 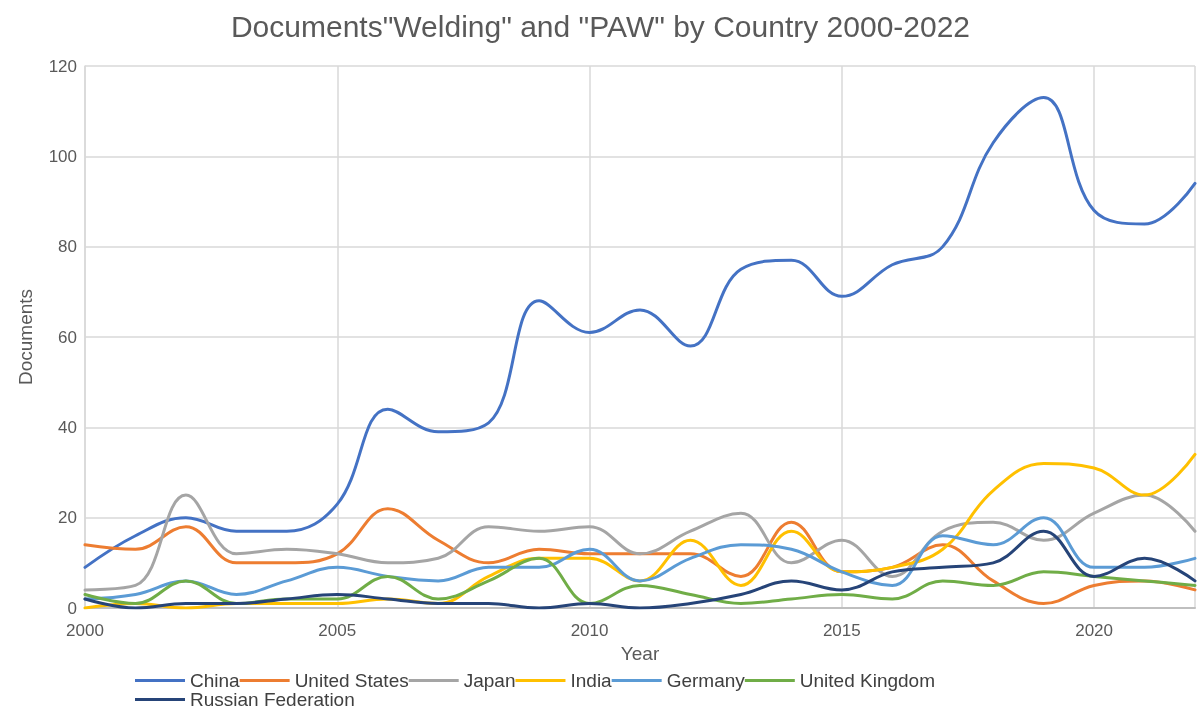 What do you see at coordinates (591, 680) in the screenshot?
I see `legend-label: India` at bounding box center [591, 680].